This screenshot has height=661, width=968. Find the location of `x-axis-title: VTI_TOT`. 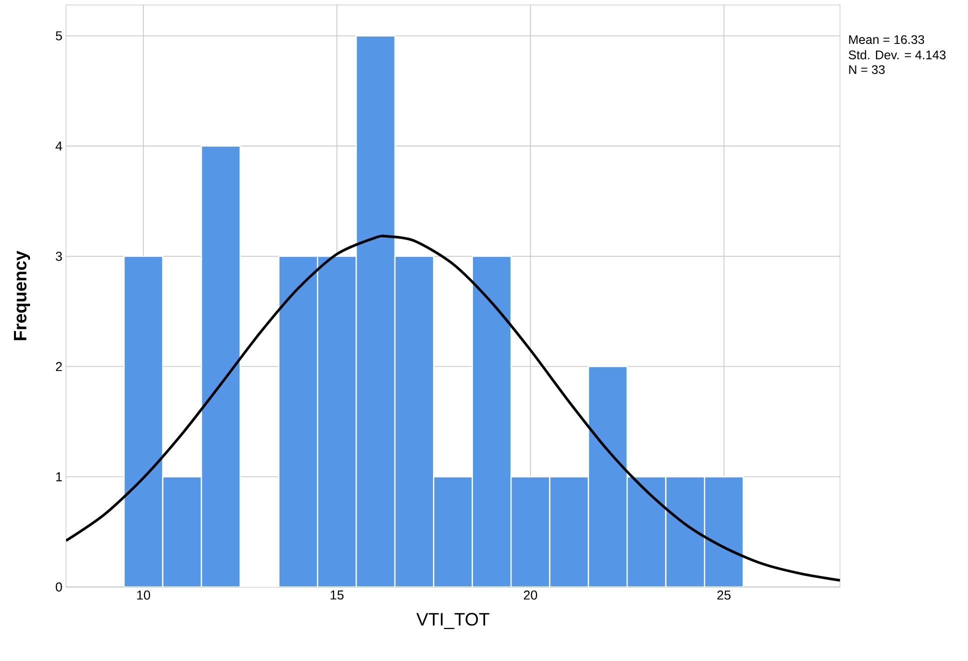

x-axis-title: VTI_TOT is located at coordinates (453, 621).